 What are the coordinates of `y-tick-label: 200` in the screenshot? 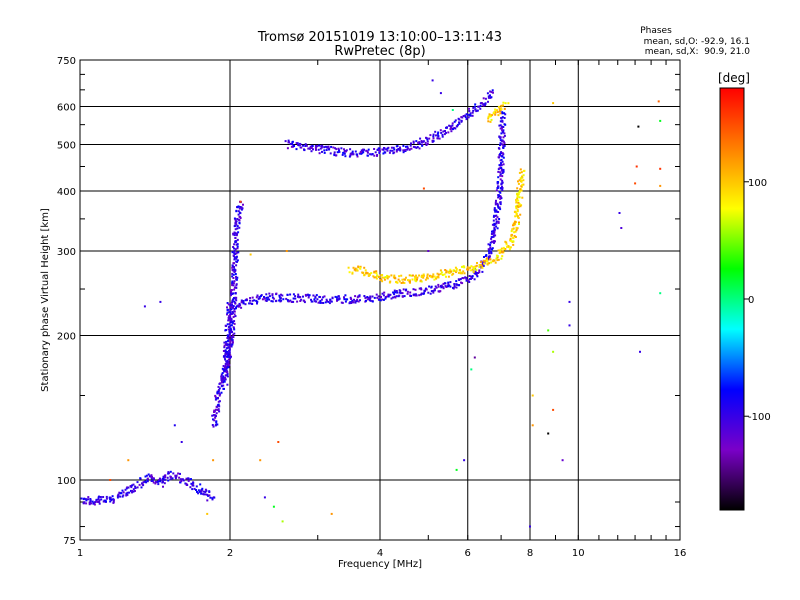 It's located at (66, 337).